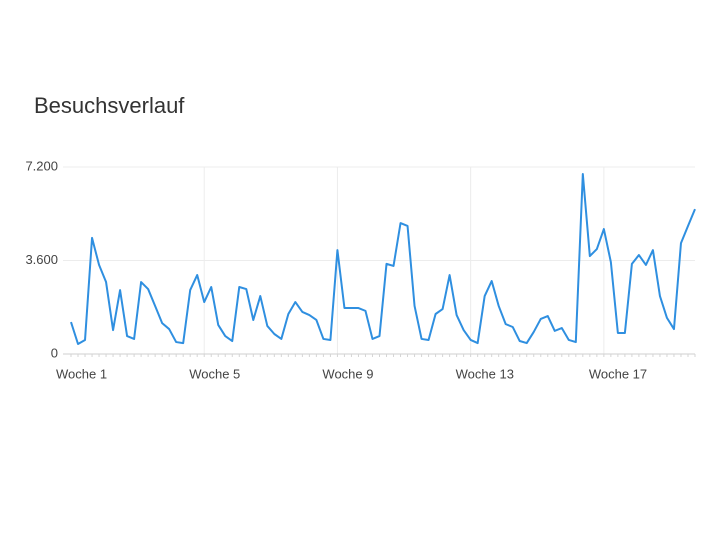 Image resolution: width=720 pixels, height=540 pixels. What do you see at coordinates (347, 373) in the screenshot?
I see `x-tick-label: Woche 9` at bounding box center [347, 373].